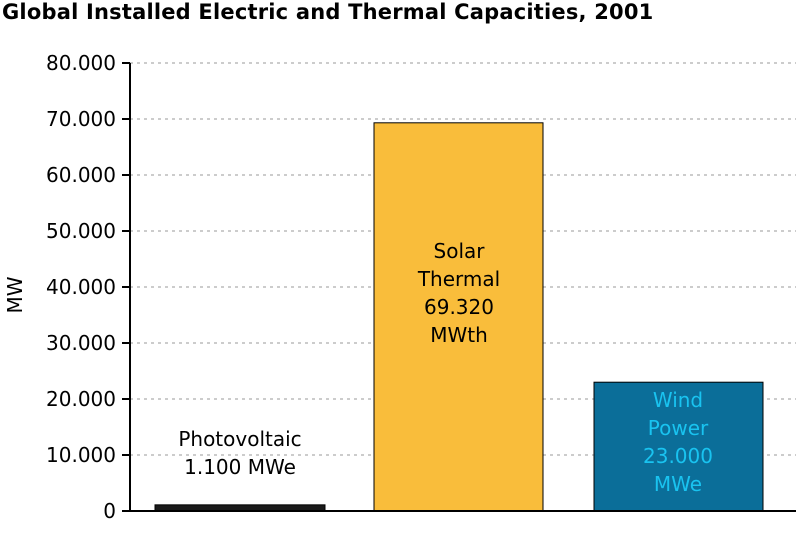 This screenshot has height=538, width=800. Describe the element at coordinates (678, 428) in the screenshot. I see `bar-label: Power` at that location.